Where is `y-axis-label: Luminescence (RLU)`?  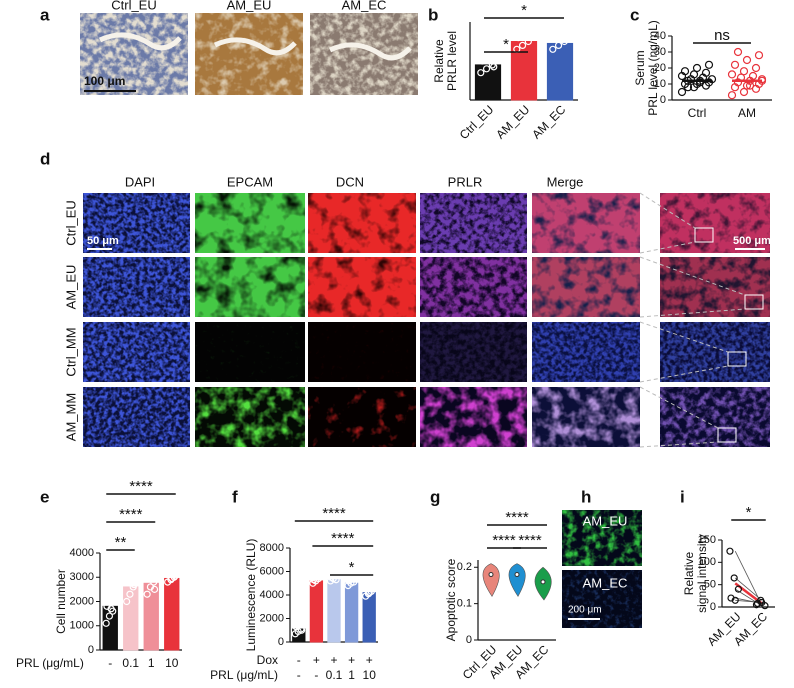 y-axis-label: Luminescence (RLU) is located at coordinates (251, 595).